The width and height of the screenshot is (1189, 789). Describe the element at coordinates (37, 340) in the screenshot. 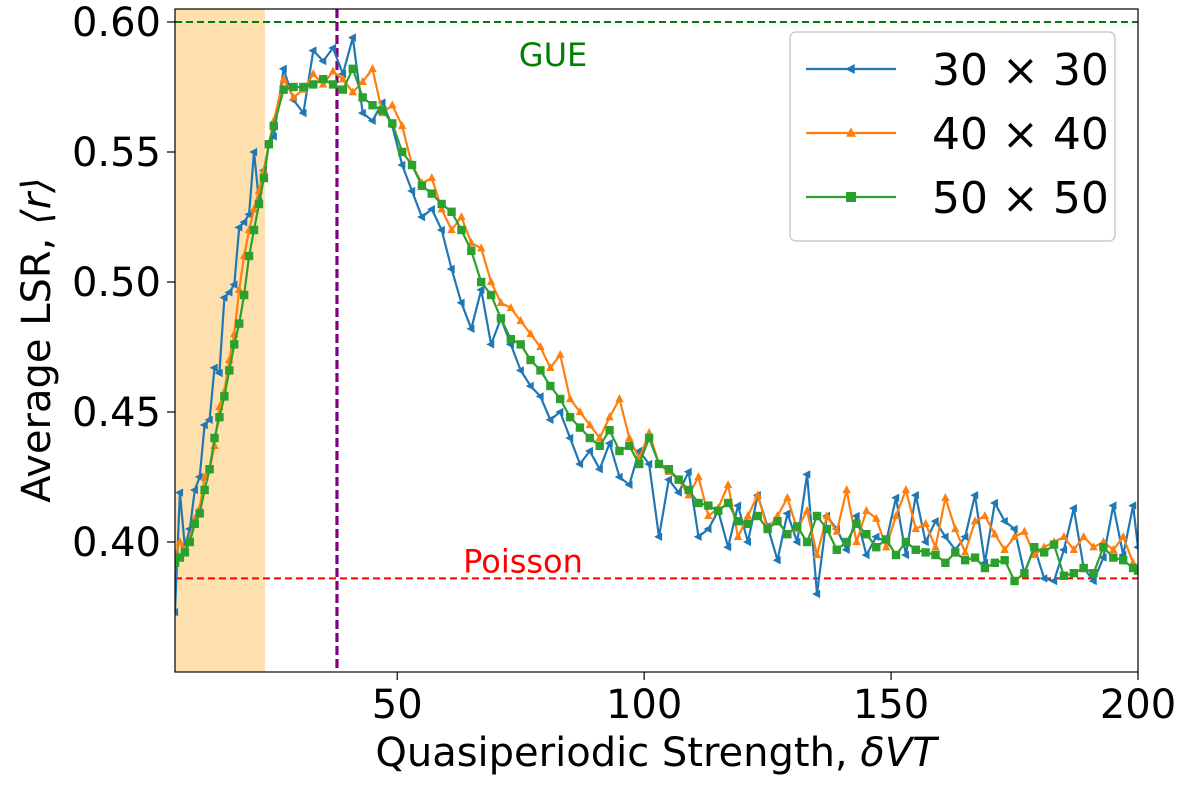

I see `y-axis-label: Average LSR, ⟨r⟩` at that location.